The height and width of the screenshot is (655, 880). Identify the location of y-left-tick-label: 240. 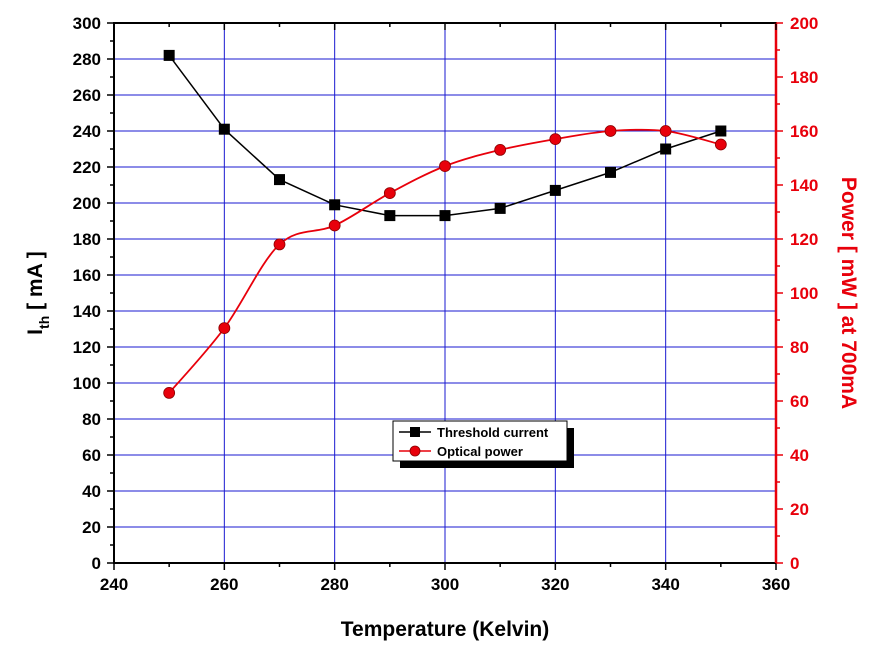
(87, 131).